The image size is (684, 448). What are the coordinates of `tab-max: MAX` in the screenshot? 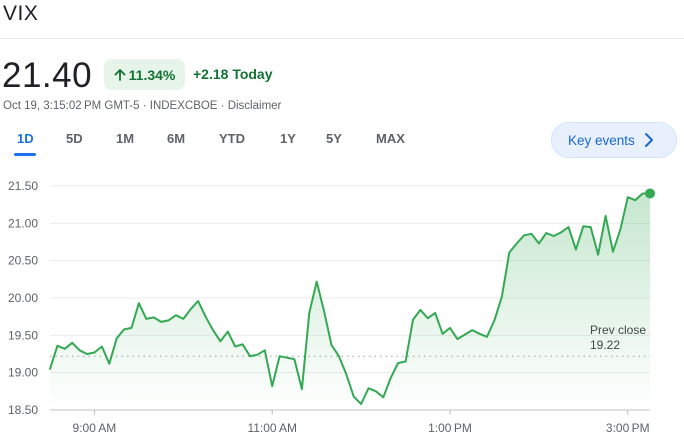 It's located at (390, 138).